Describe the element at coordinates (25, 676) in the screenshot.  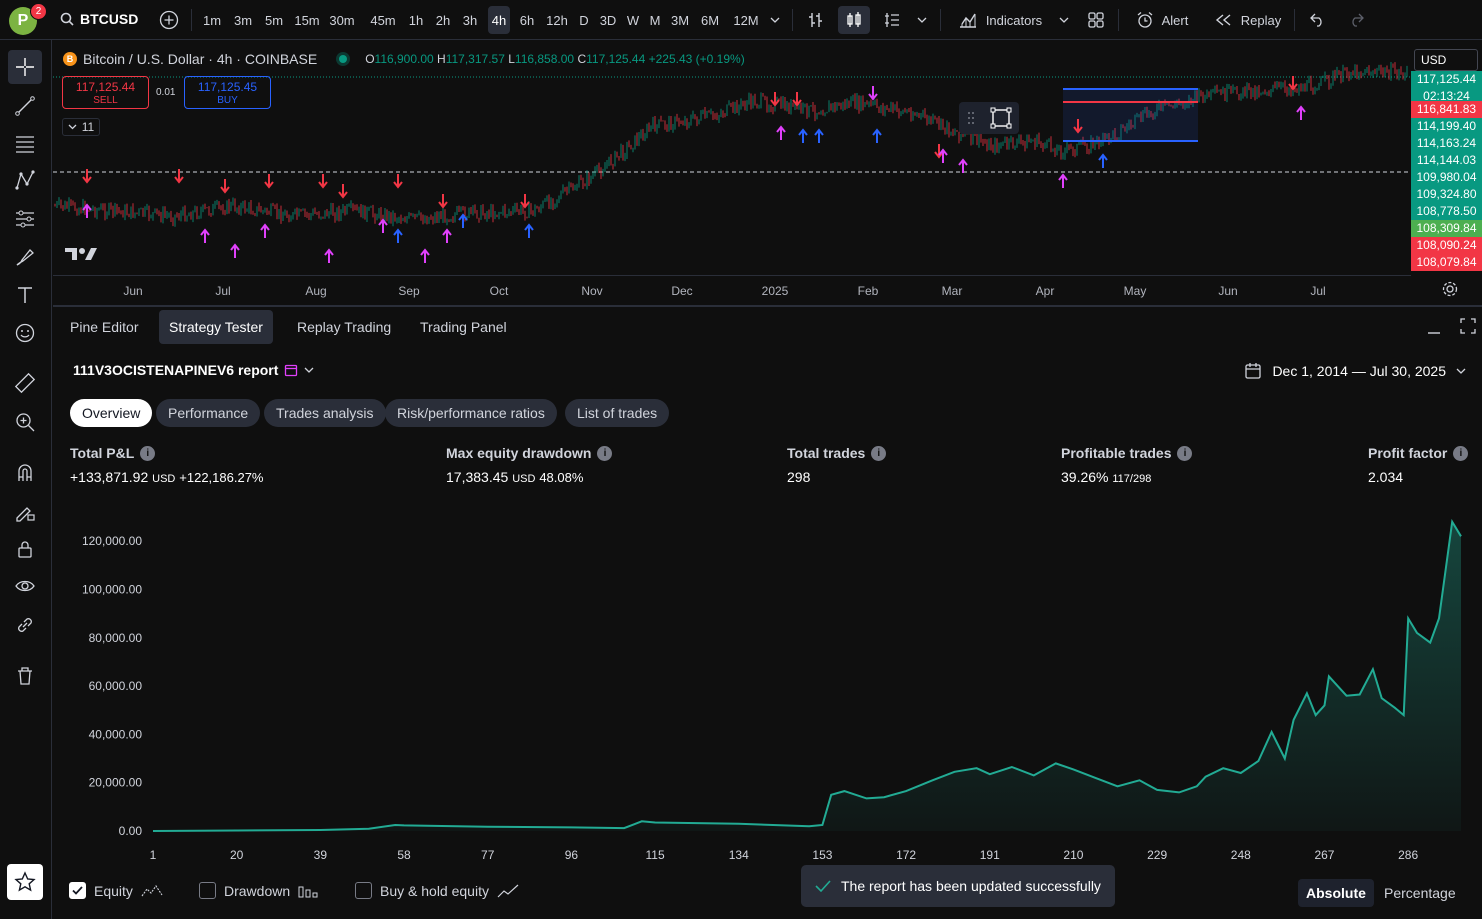
I see `remove-drawings-tool` at that location.